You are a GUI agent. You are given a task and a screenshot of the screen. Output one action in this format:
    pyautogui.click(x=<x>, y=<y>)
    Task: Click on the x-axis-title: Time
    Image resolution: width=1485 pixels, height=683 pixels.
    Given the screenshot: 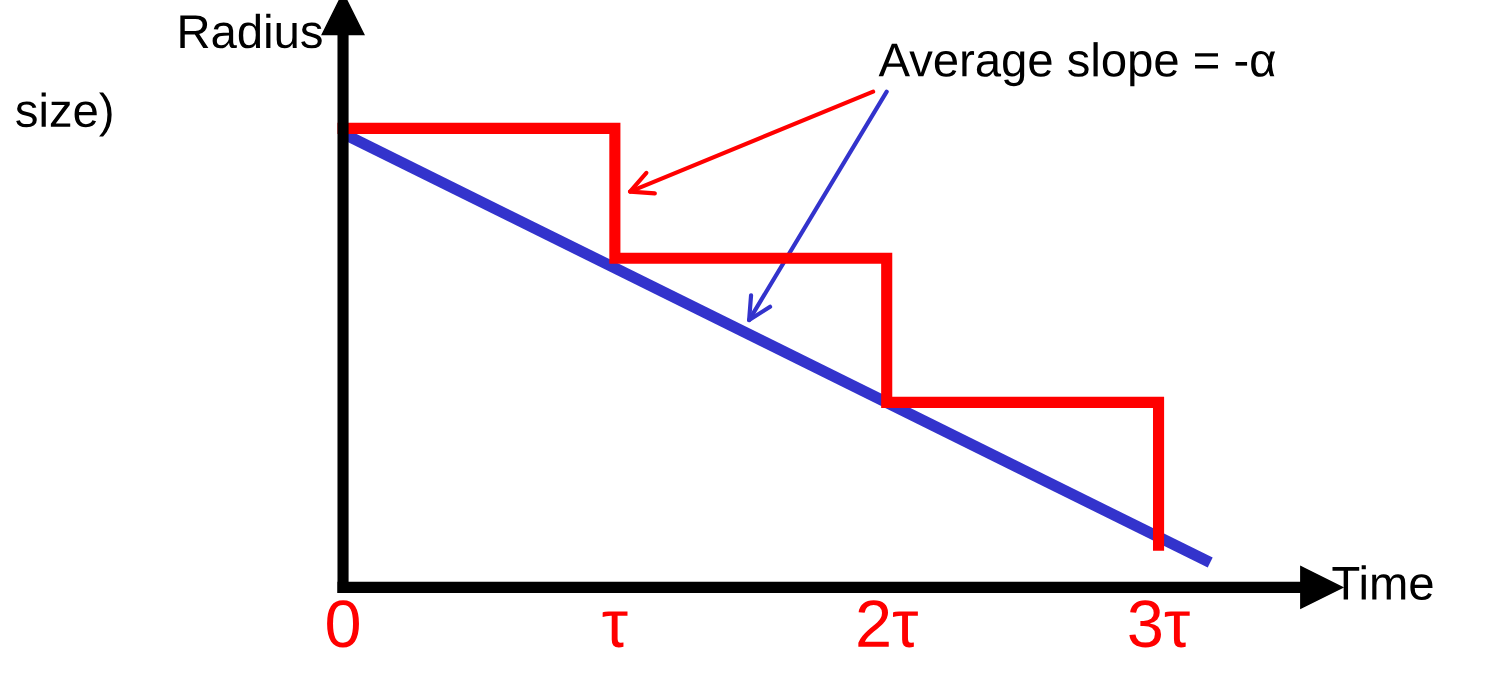 What is the action you would take?
    pyautogui.click(x=1382, y=583)
    